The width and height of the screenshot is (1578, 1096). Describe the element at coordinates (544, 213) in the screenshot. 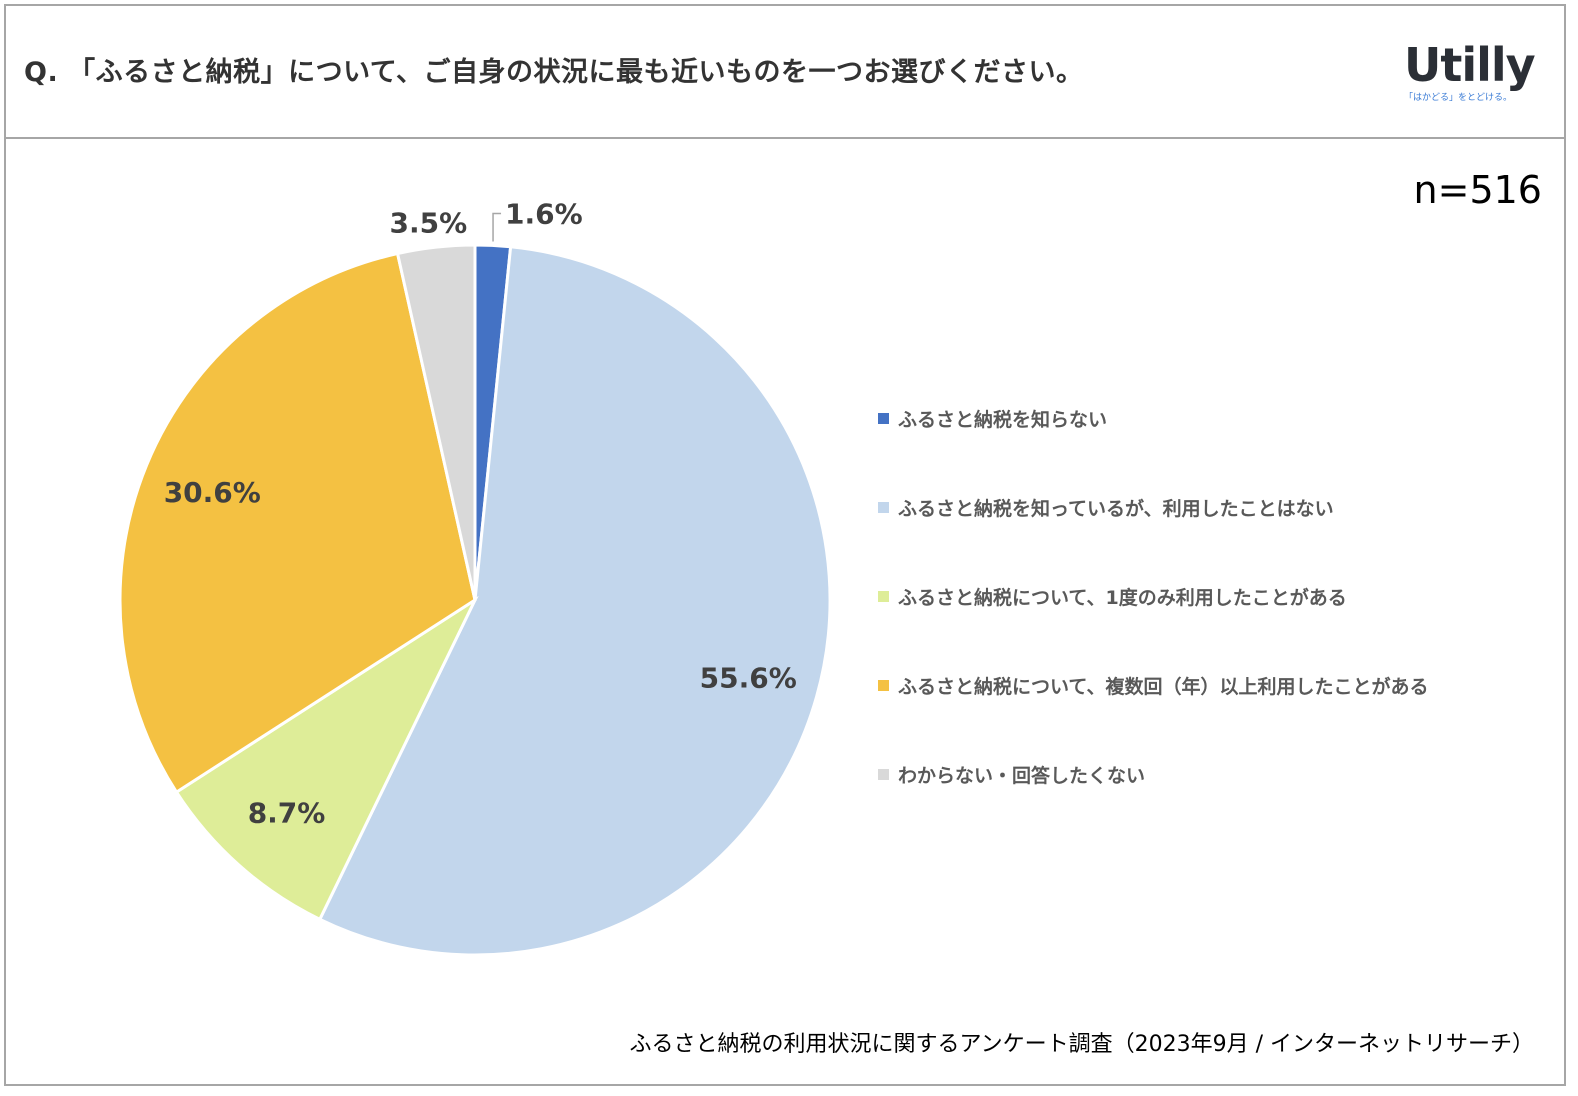

I see `data-label-0: 1.6%` at that location.